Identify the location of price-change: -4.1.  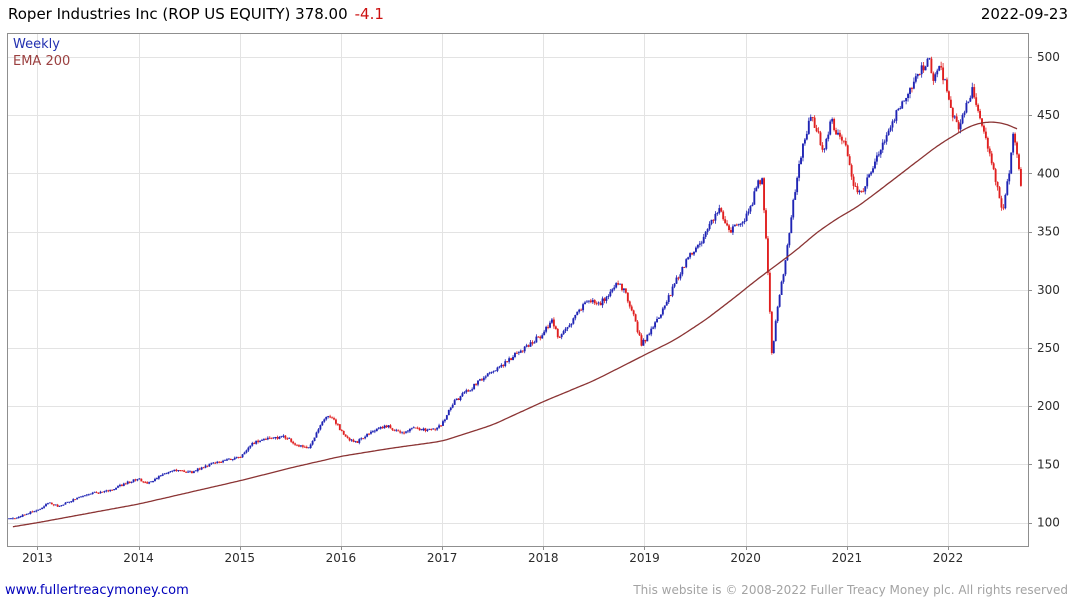
(369, 14).